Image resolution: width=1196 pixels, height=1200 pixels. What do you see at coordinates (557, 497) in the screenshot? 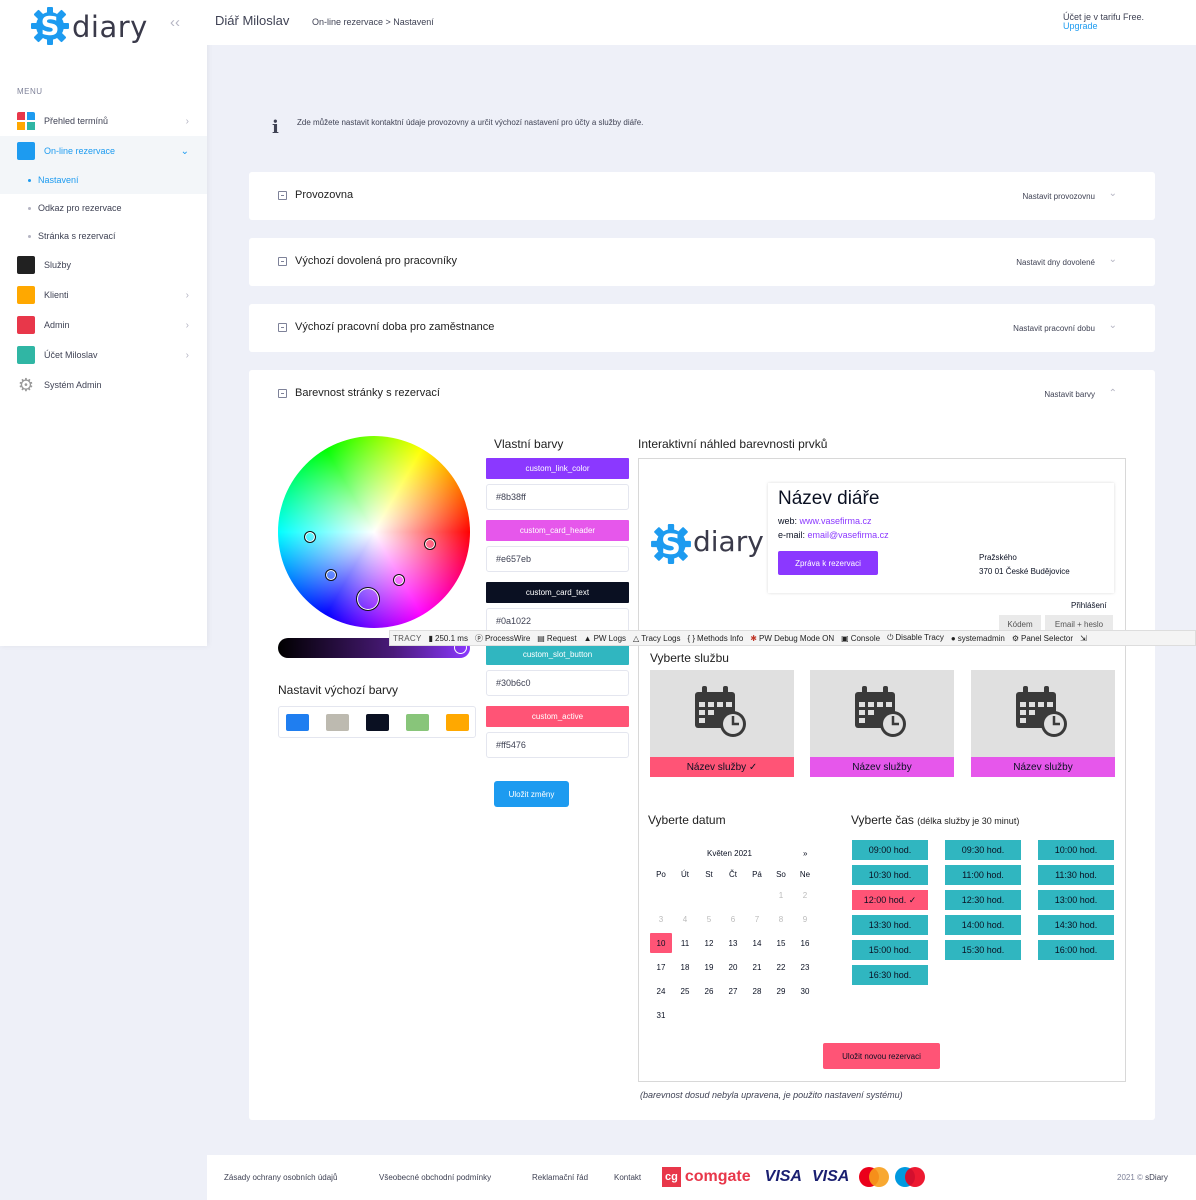
I see `custom-color-input: #8b38ff` at bounding box center [557, 497].